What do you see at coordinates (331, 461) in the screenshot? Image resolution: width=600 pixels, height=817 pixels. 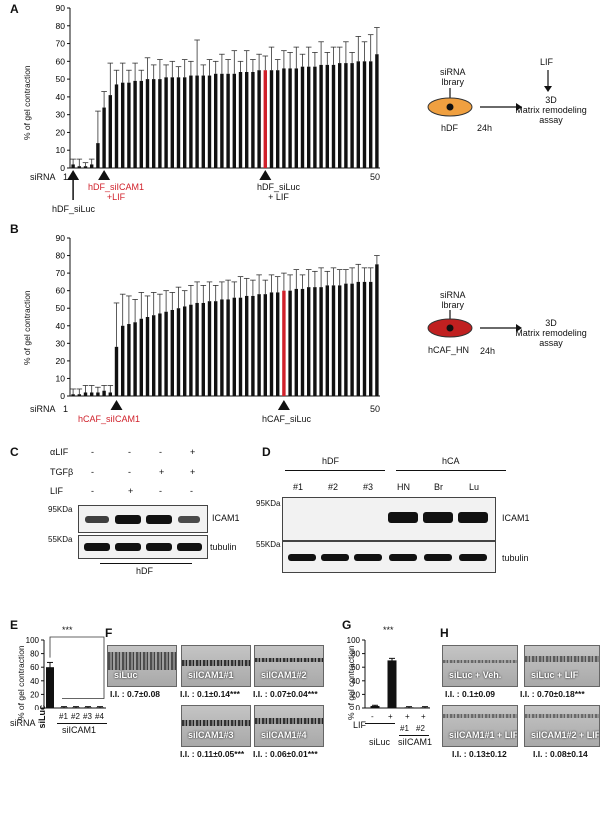 I see `blot-d-group-hdf: hDF` at bounding box center [331, 461].